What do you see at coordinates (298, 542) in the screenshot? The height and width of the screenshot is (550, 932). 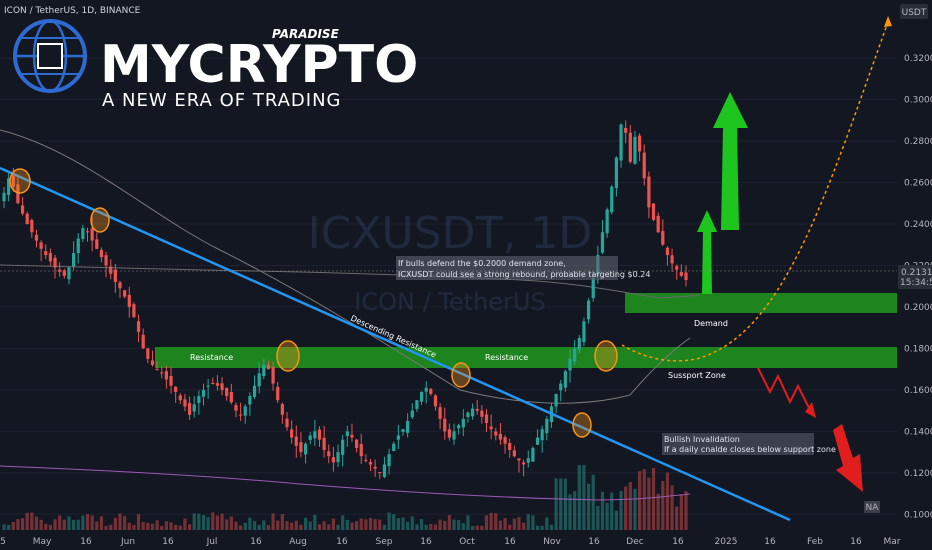 I see `time-tick-label: Aug` at bounding box center [298, 542].